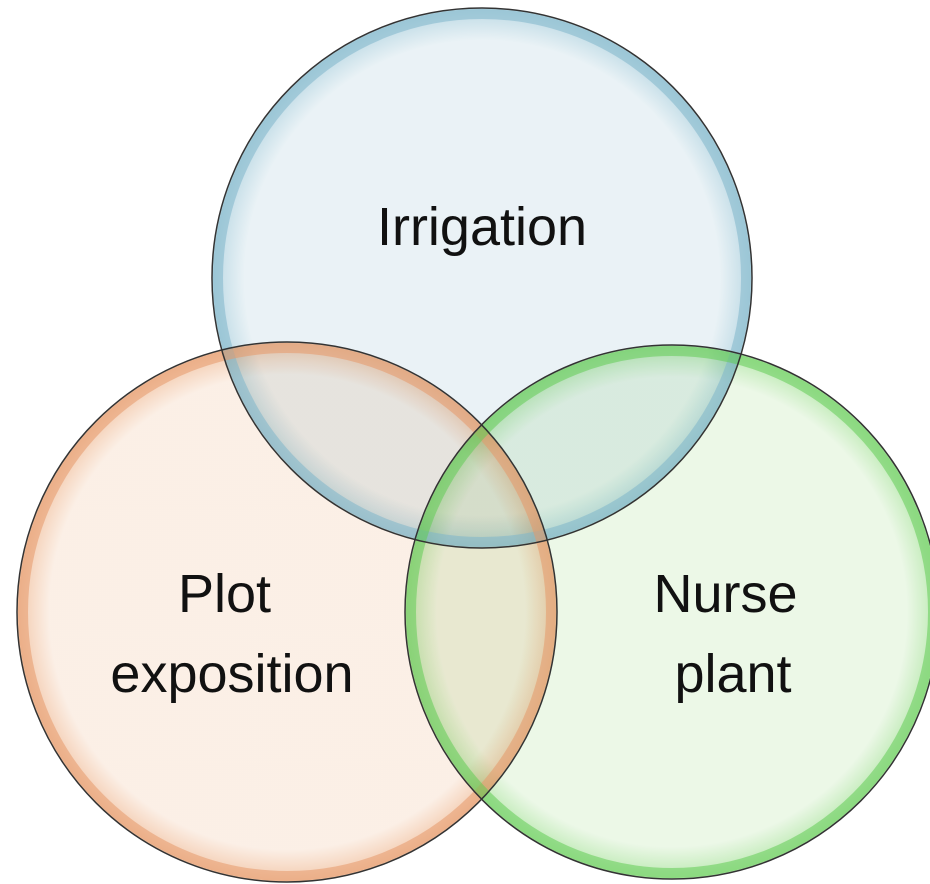 This screenshot has width=930, height=884. What do you see at coordinates (732, 634) in the screenshot?
I see `node-label: Nurse plant` at bounding box center [732, 634].